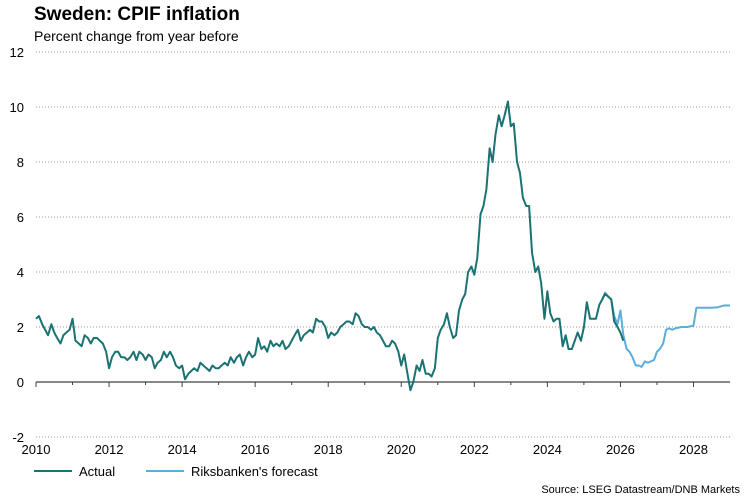  What do you see at coordinates (36, 449) in the screenshot?
I see `x-tick-label: 2010` at bounding box center [36, 449].